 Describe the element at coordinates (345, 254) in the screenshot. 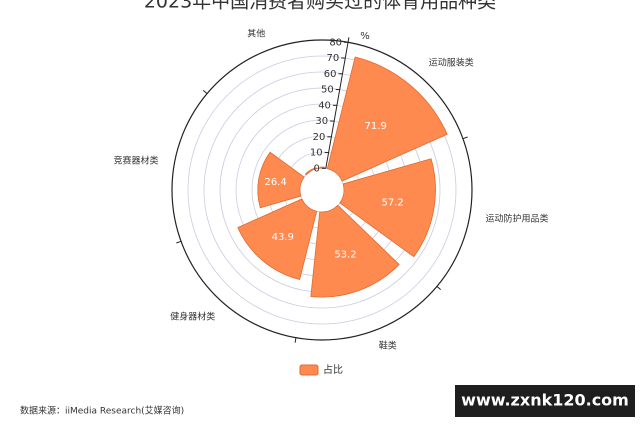

I see `value-label: 53.2` at that location.